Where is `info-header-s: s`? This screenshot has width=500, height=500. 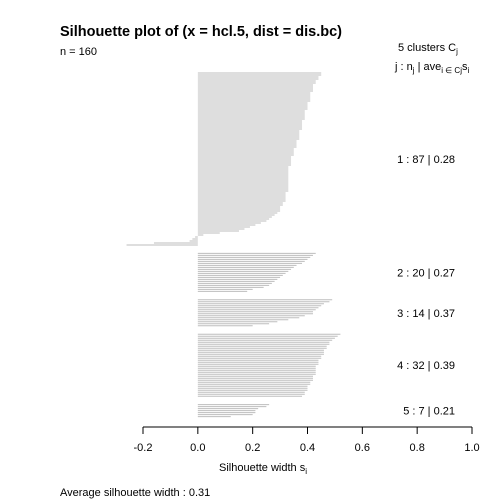
info-header-s: s is located at coordinates (465, 67).